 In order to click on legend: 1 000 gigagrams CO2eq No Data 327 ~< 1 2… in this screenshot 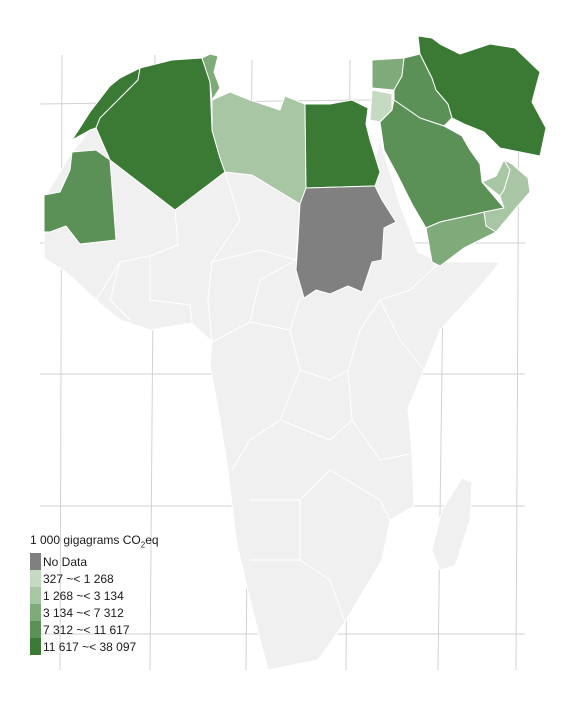, I will do `click(94, 594)`.